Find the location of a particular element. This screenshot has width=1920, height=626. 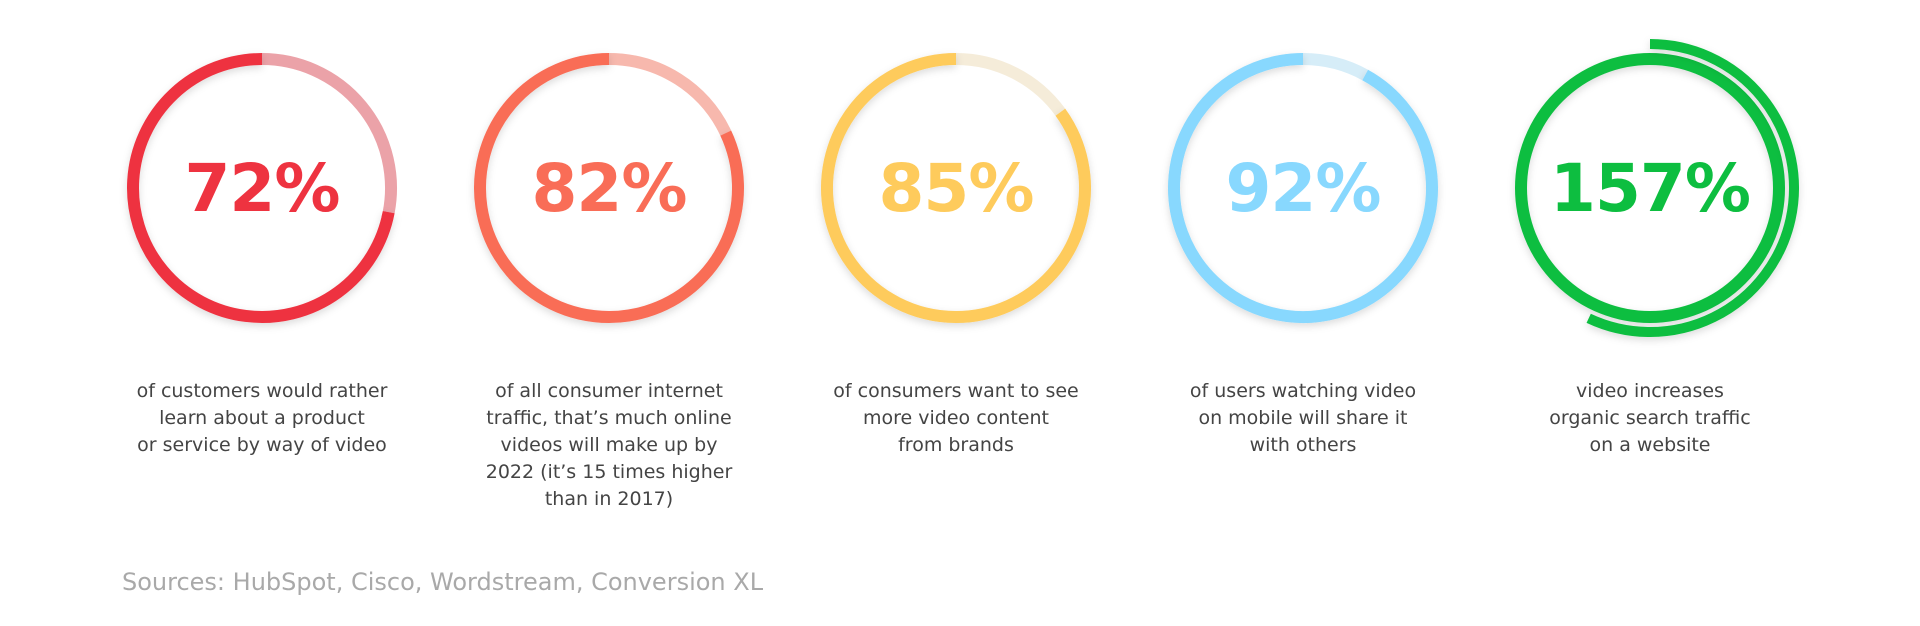

stat-value-label: 85% is located at coordinates (956, 188).